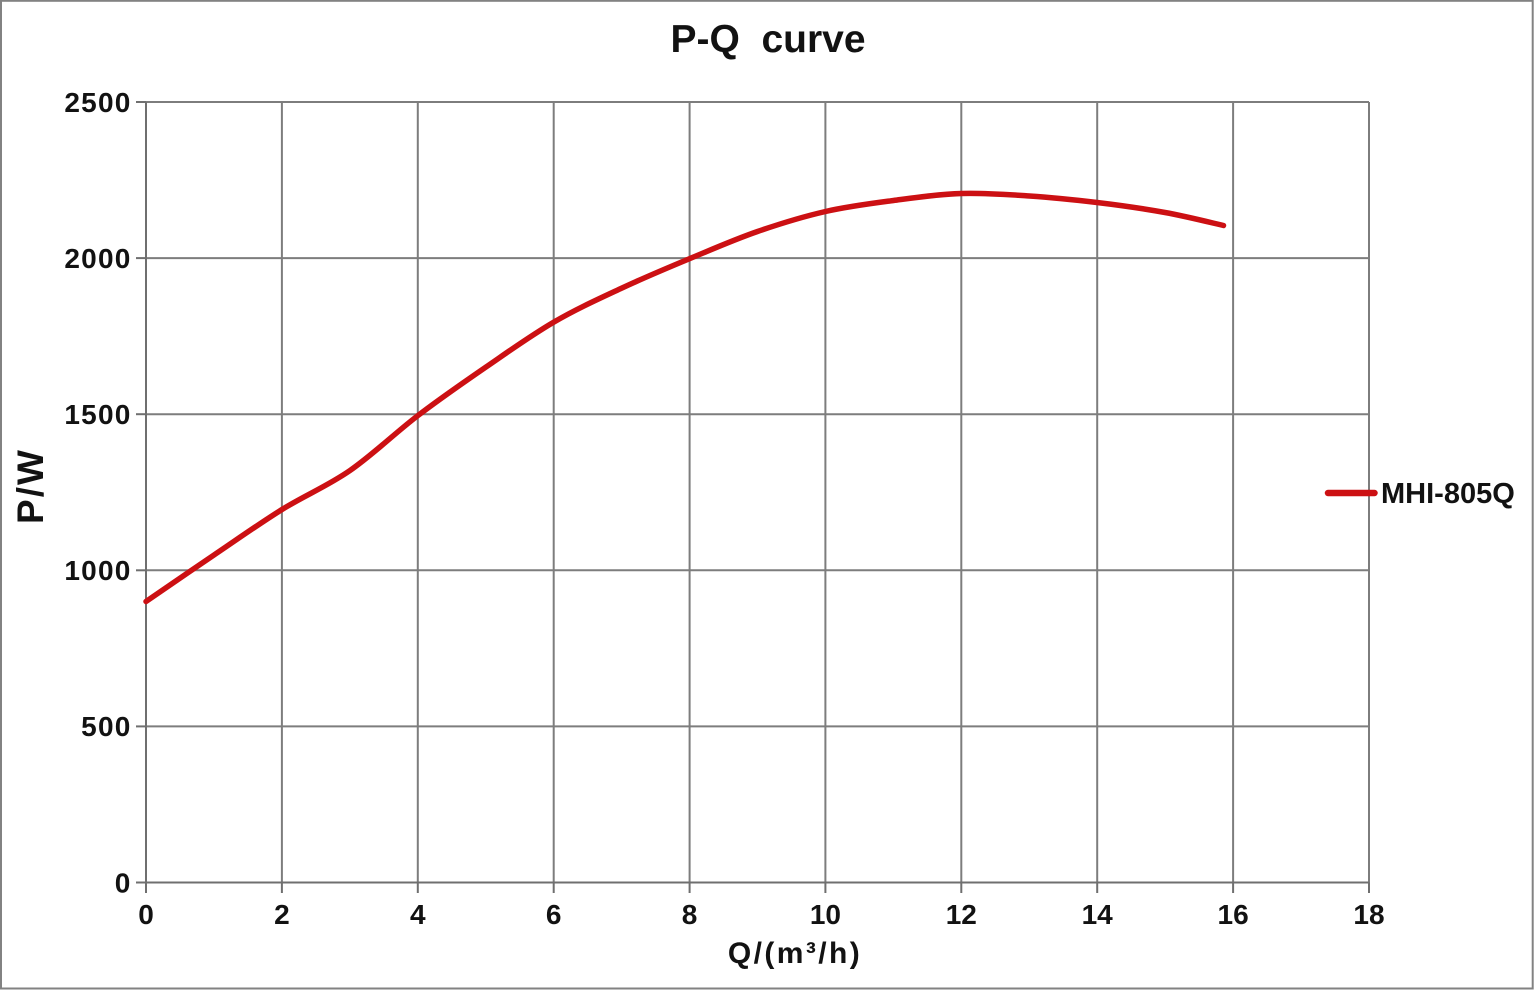 This screenshot has height=991, width=1535. What do you see at coordinates (282, 914) in the screenshot?
I see `svg-text: 2` at bounding box center [282, 914].